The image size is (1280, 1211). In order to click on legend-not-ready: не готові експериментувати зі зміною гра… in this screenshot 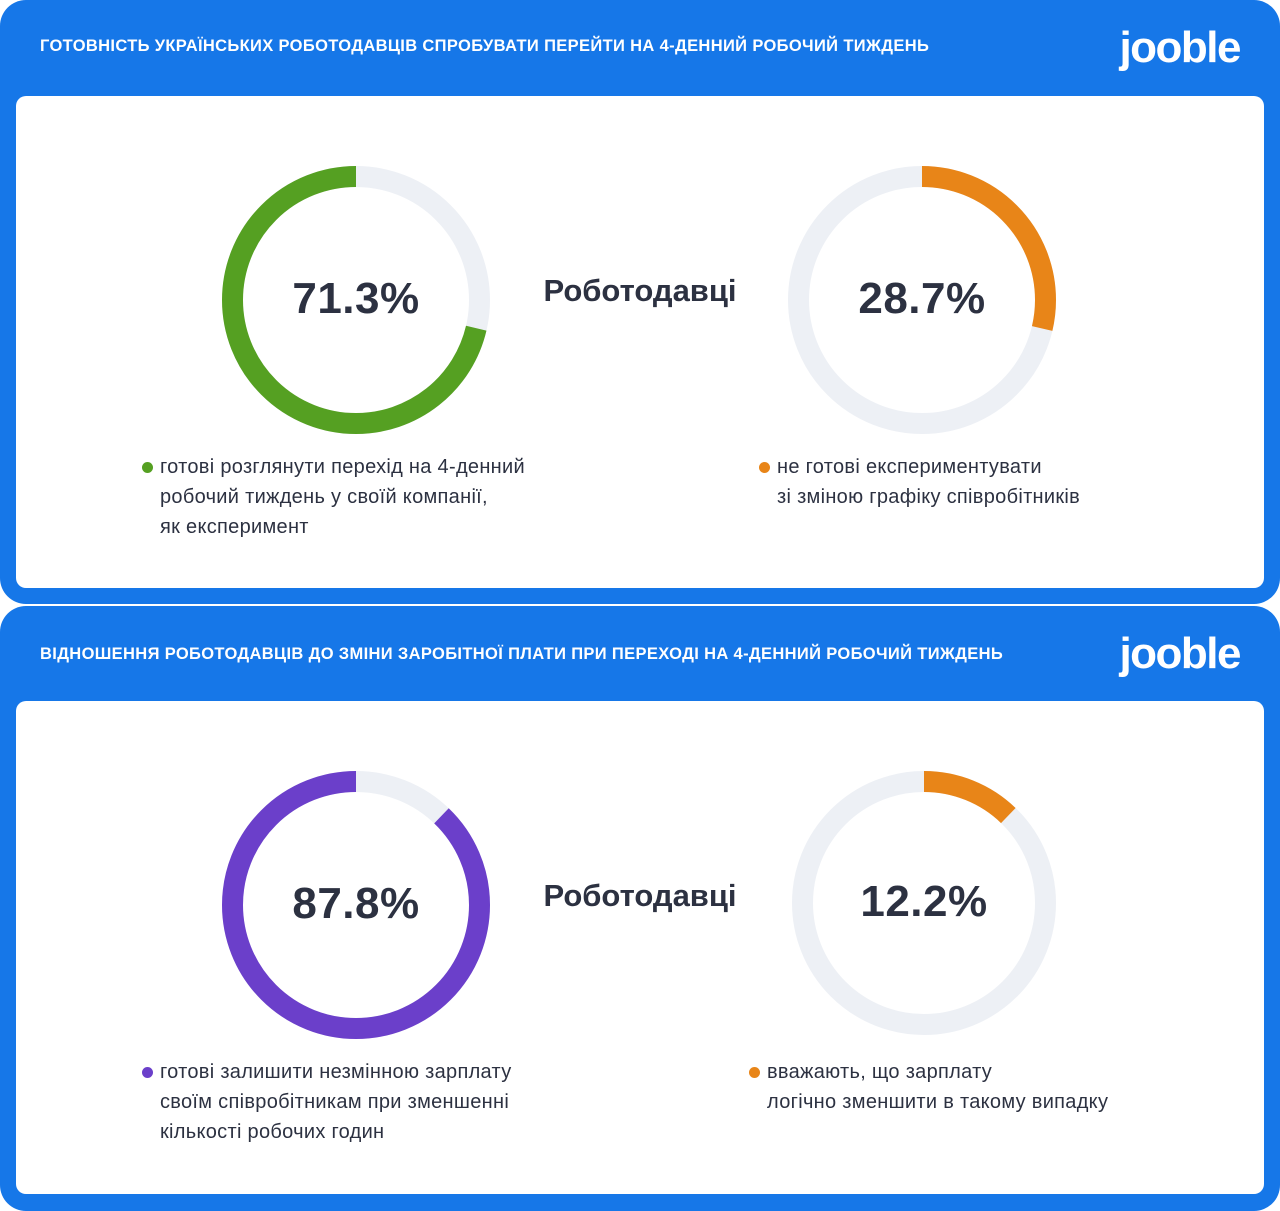, I will do `click(920, 482)`.